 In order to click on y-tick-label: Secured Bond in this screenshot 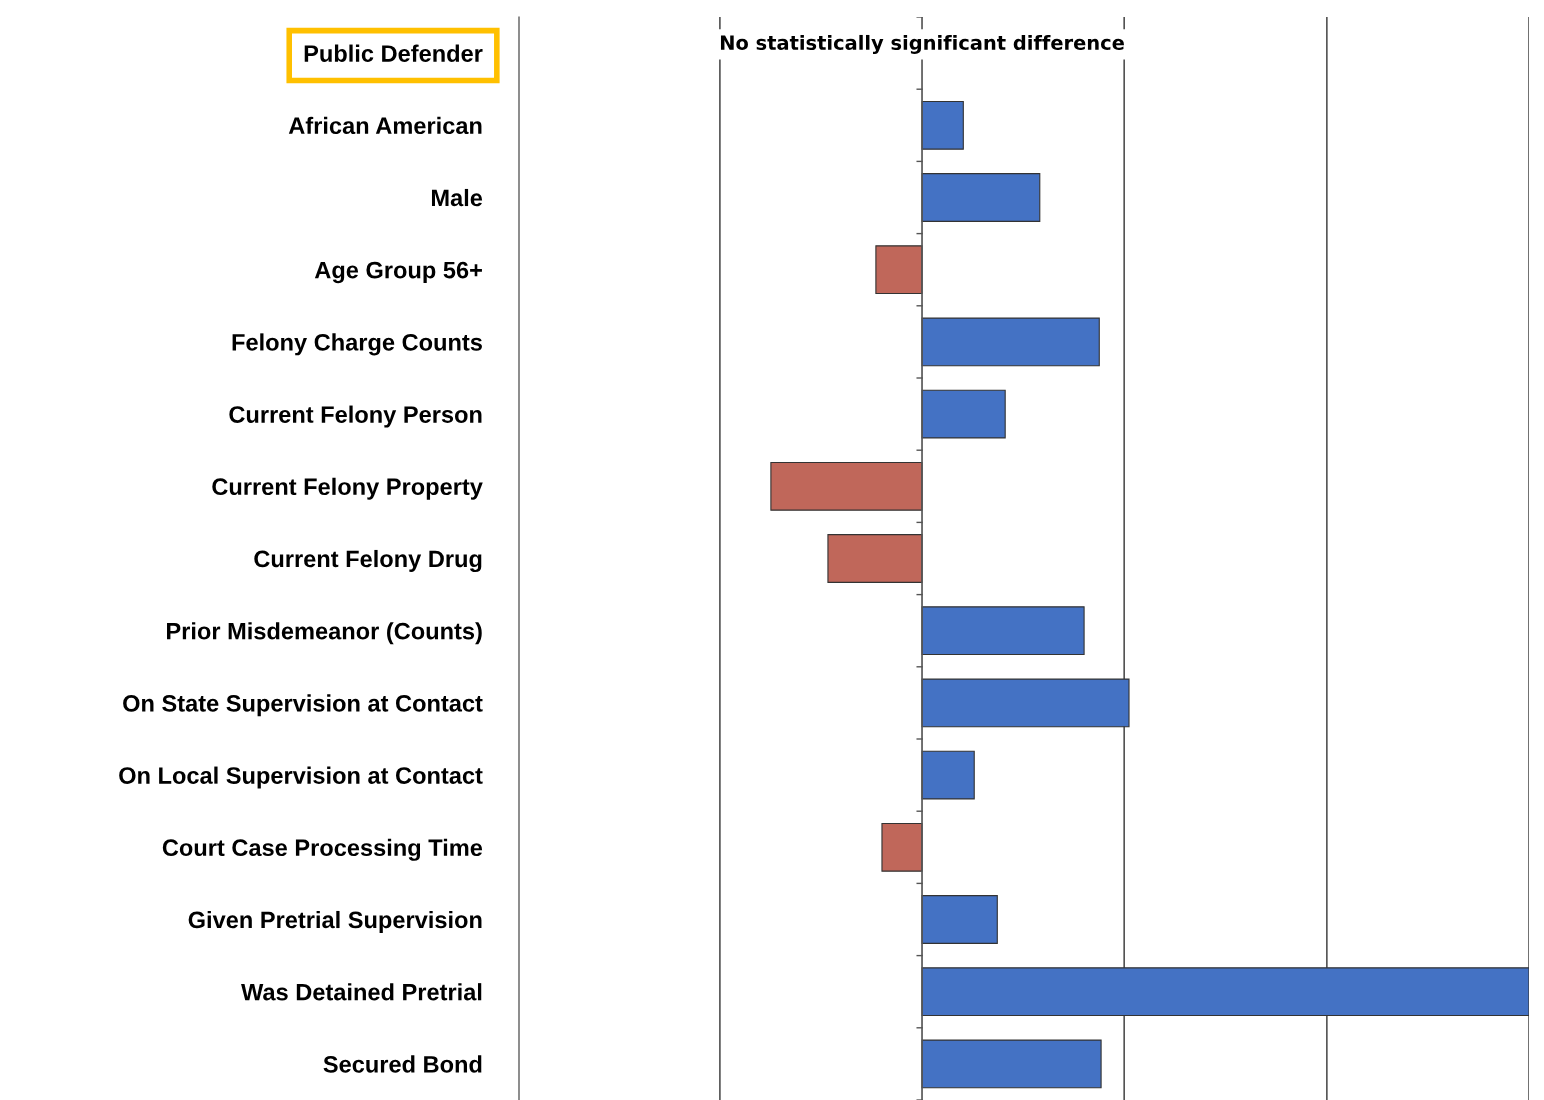, I will do `click(402, 1064)`.